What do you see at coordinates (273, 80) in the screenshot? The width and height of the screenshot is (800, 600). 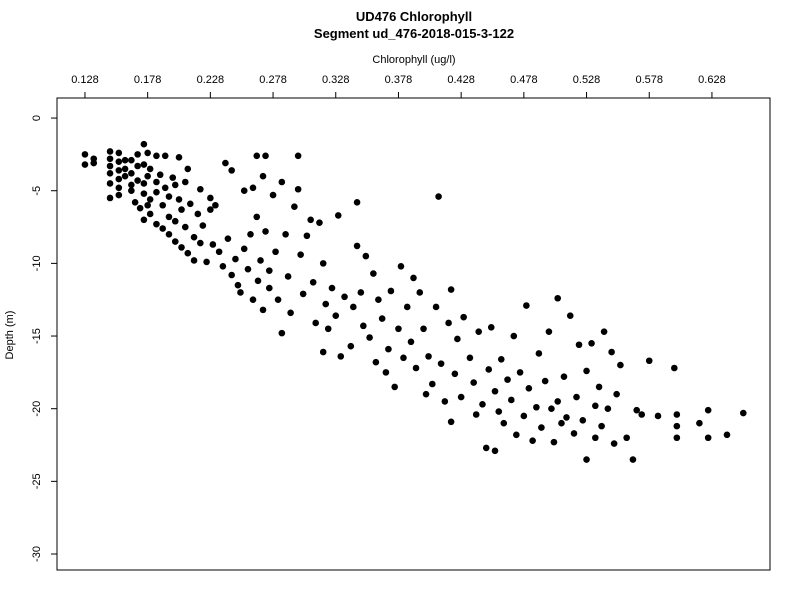 I see `x-tick-label: 0.278` at bounding box center [273, 80].